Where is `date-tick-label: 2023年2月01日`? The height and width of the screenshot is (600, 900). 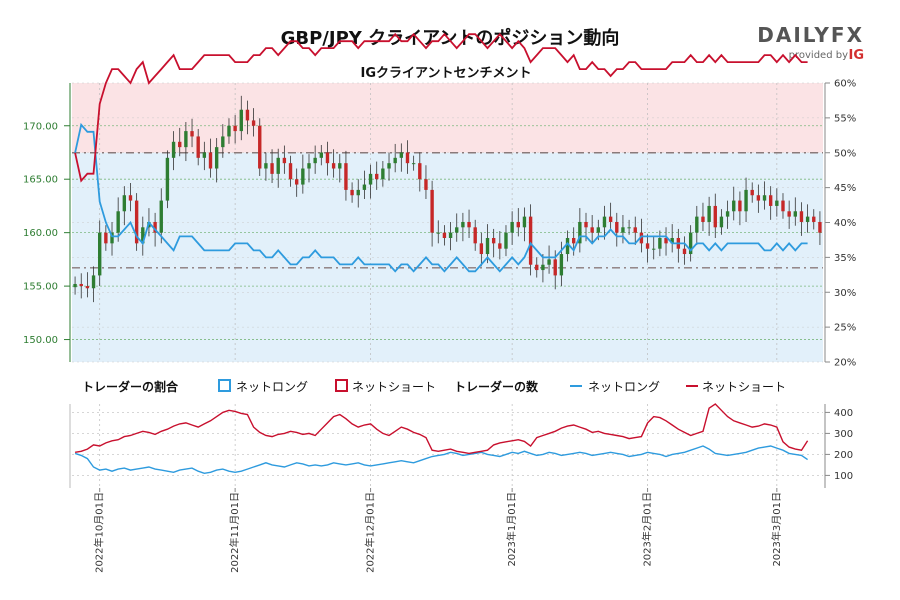 date-tick-label: 2023年2月01日 is located at coordinates (647, 529).